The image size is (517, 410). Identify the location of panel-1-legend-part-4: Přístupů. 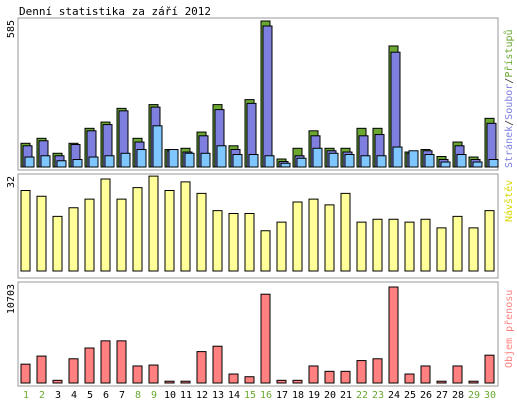
(509, 53).